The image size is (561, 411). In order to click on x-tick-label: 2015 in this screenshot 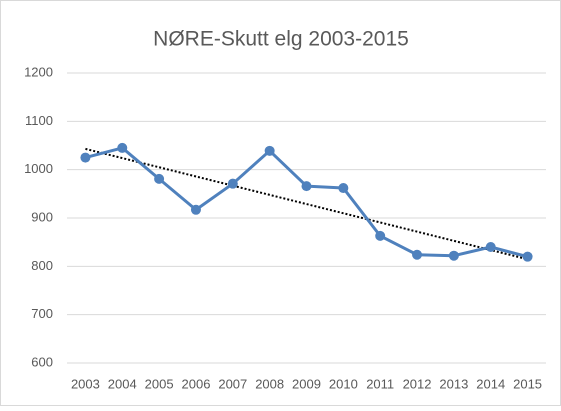, I will do `click(527, 383)`.